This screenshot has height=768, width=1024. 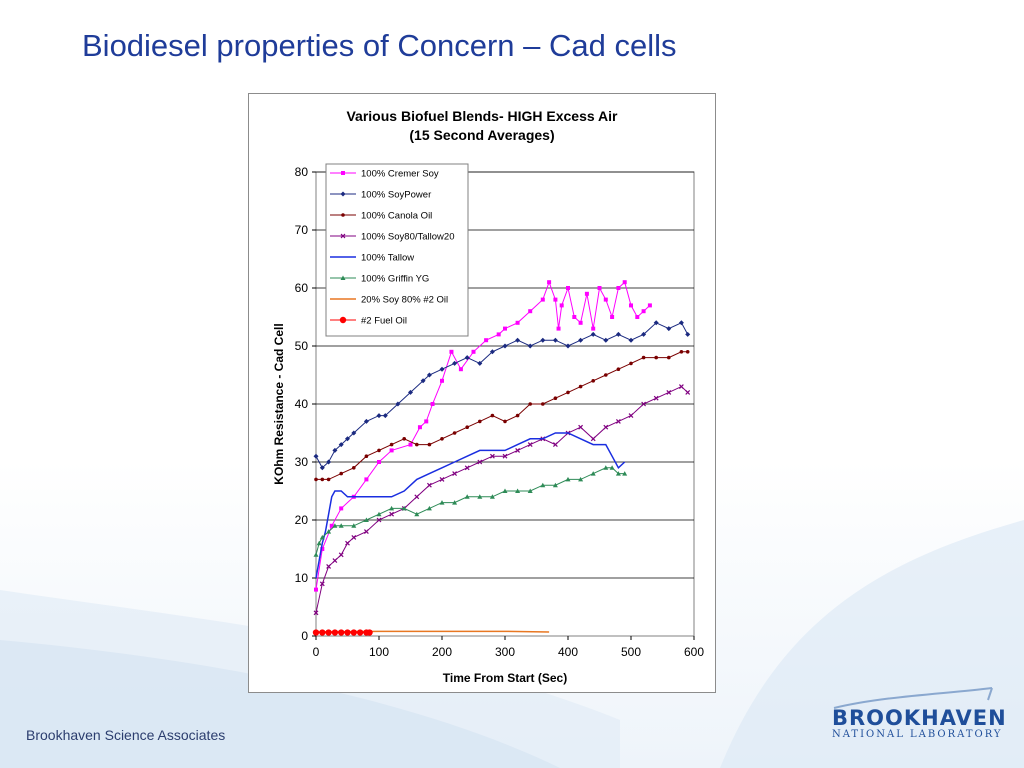 I want to click on y-tick-label: 30, so click(x=302, y=462).